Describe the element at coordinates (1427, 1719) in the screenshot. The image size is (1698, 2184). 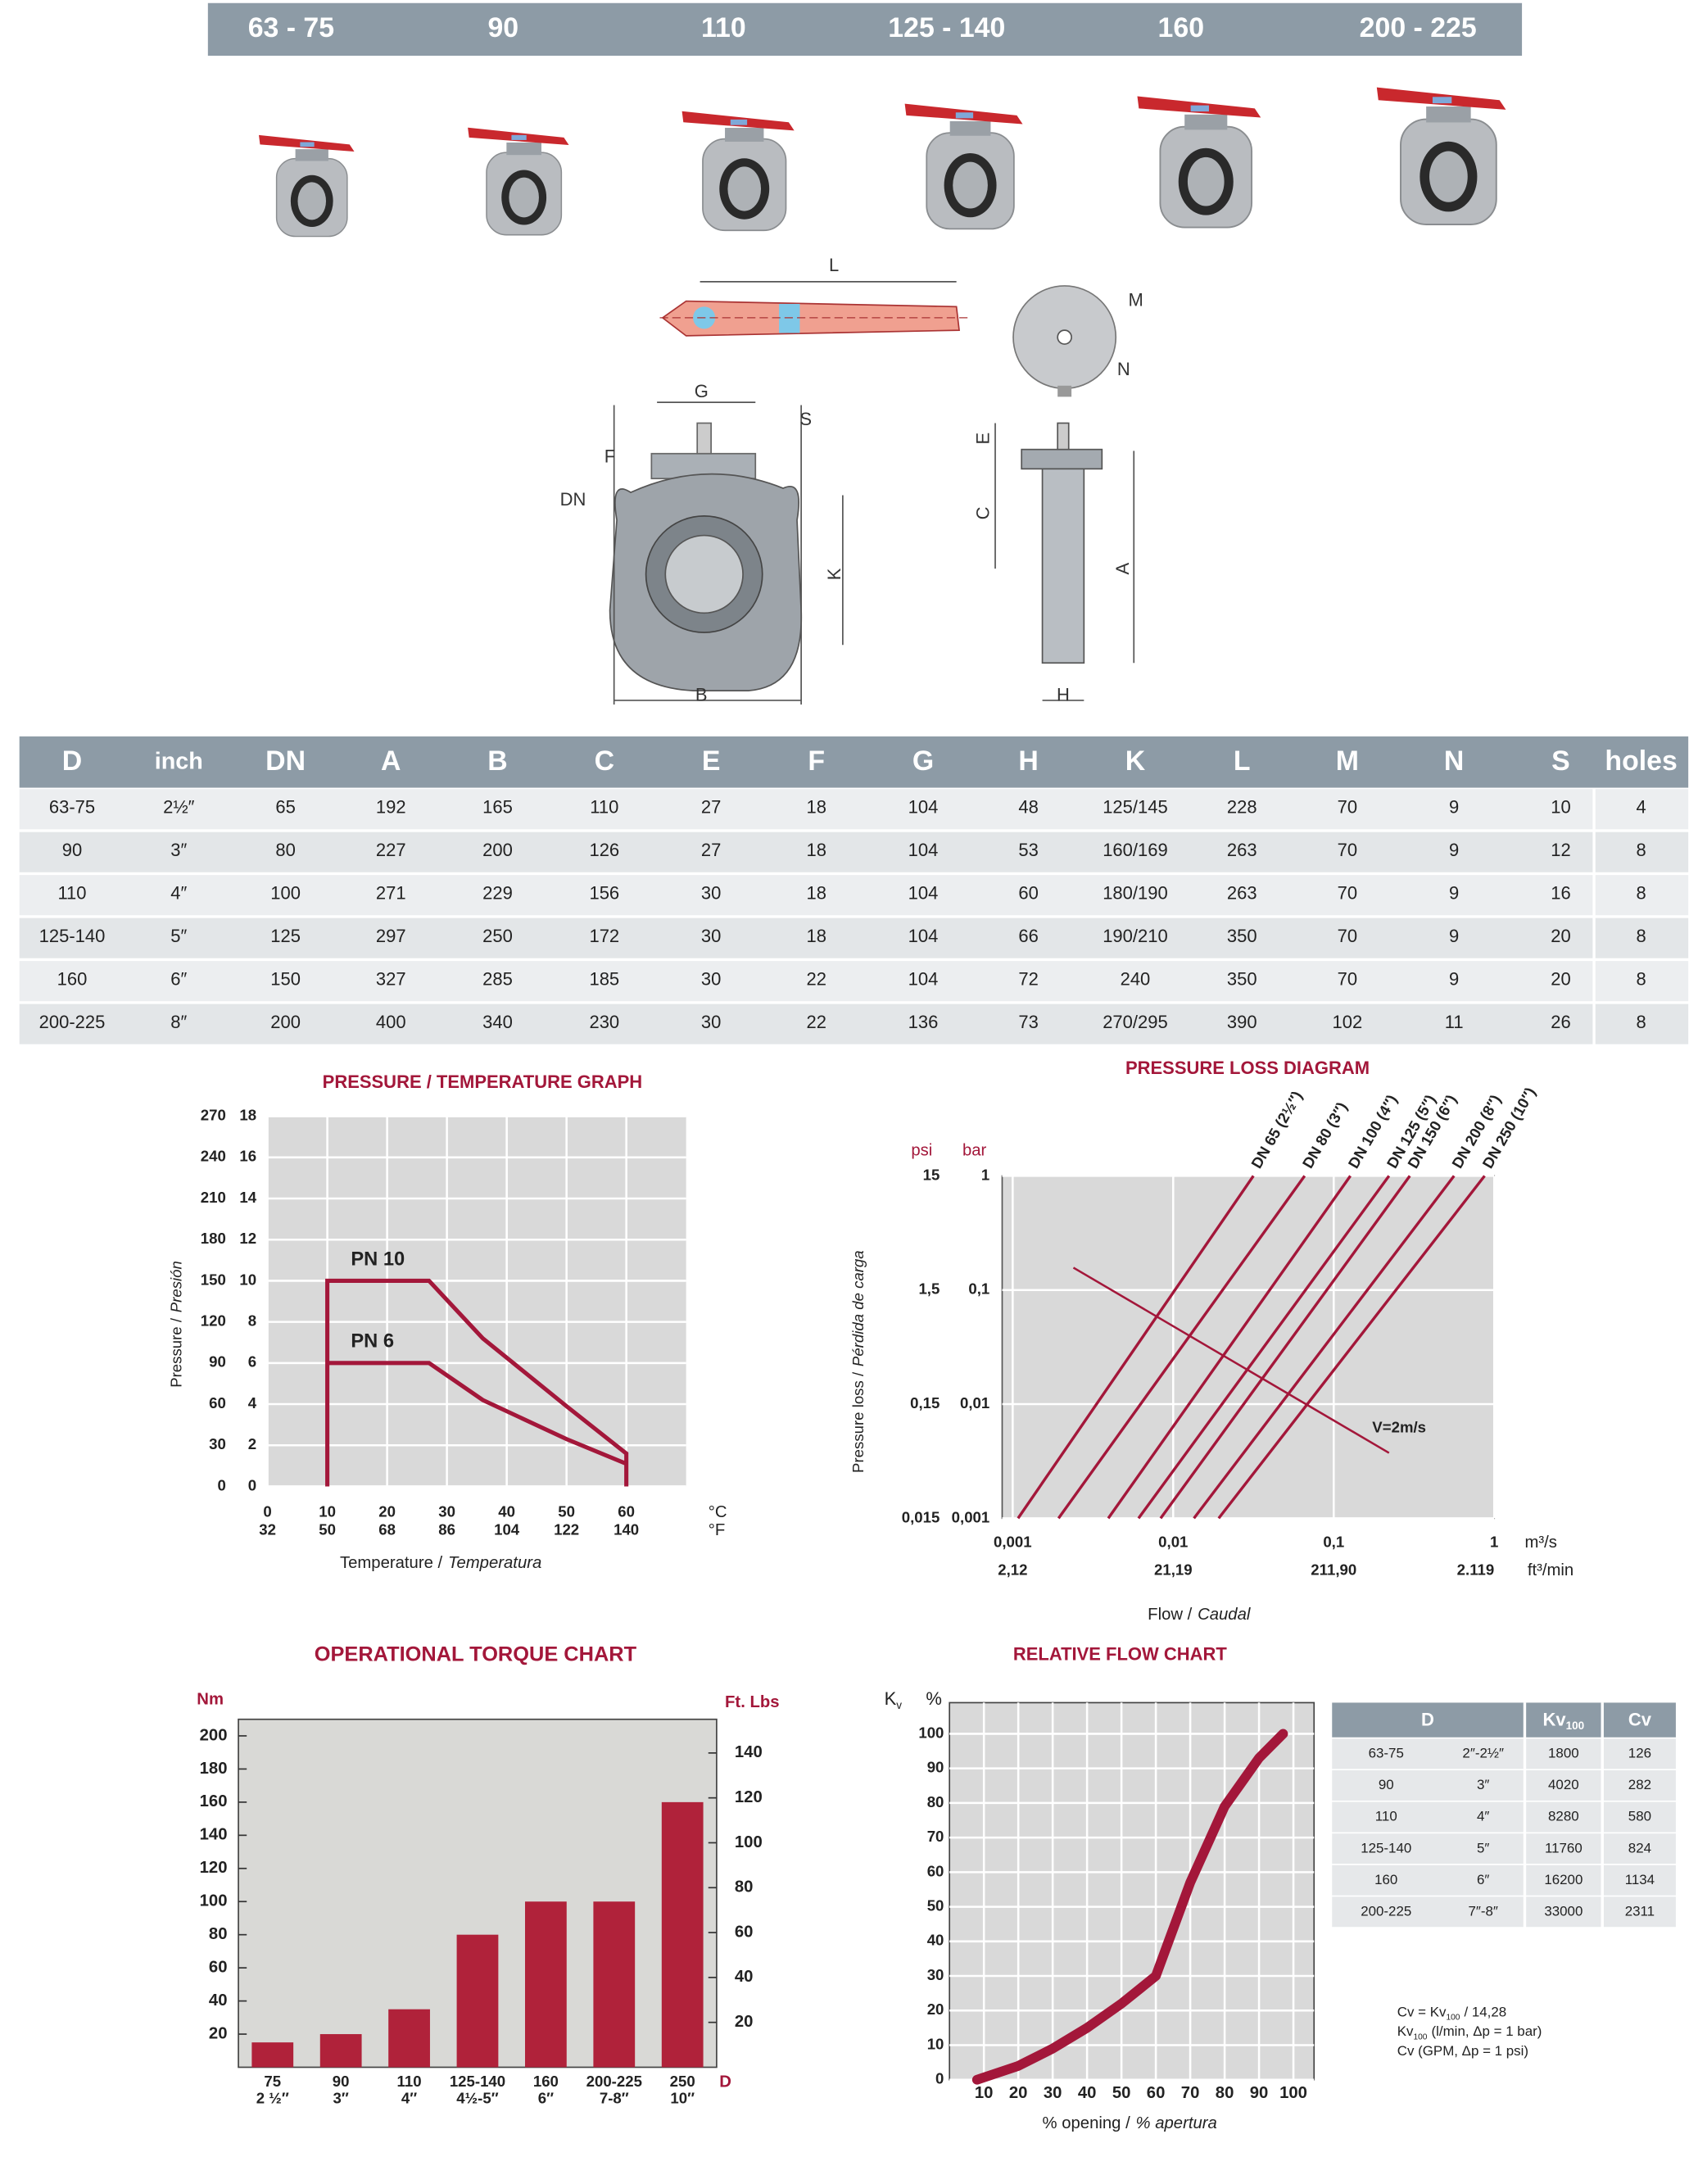
I see `label-part: D` at that location.